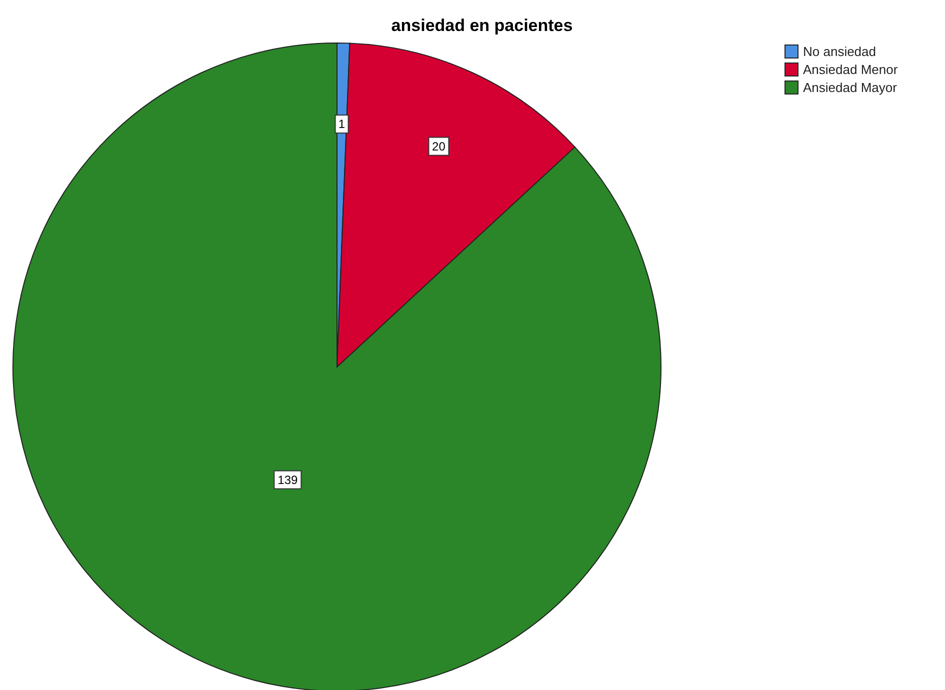 The width and height of the screenshot is (945, 690). I want to click on data-label: 1, so click(342, 124).